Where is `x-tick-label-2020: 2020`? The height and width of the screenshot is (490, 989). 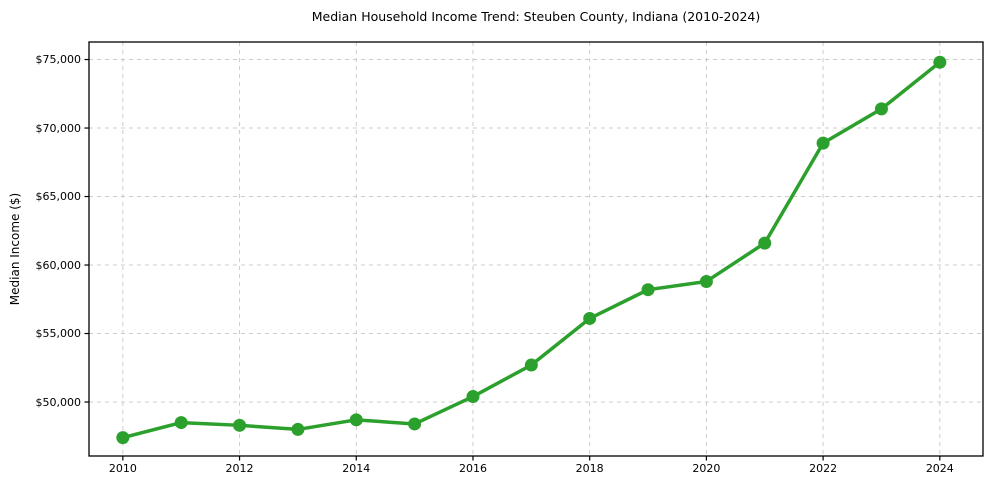
x-tick-label-2020: 2020 is located at coordinates (706, 468).